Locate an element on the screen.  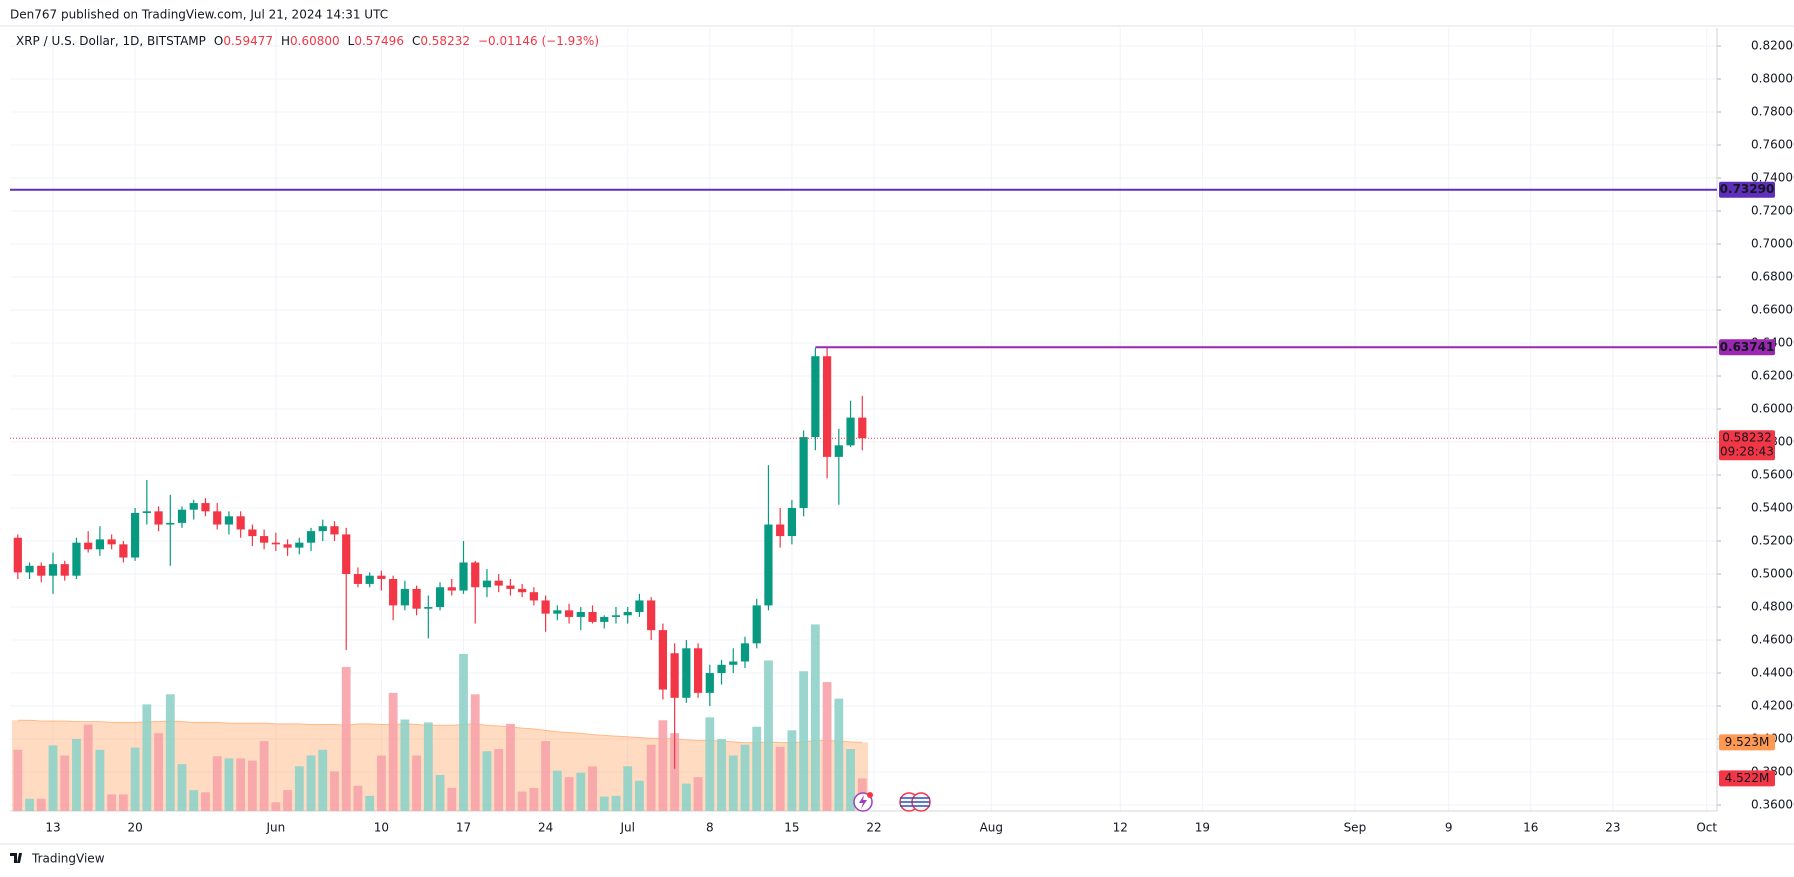
symbol: XRP / U.S. Dollar, 1D, BITSTAMP is located at coordinates (111, 41).